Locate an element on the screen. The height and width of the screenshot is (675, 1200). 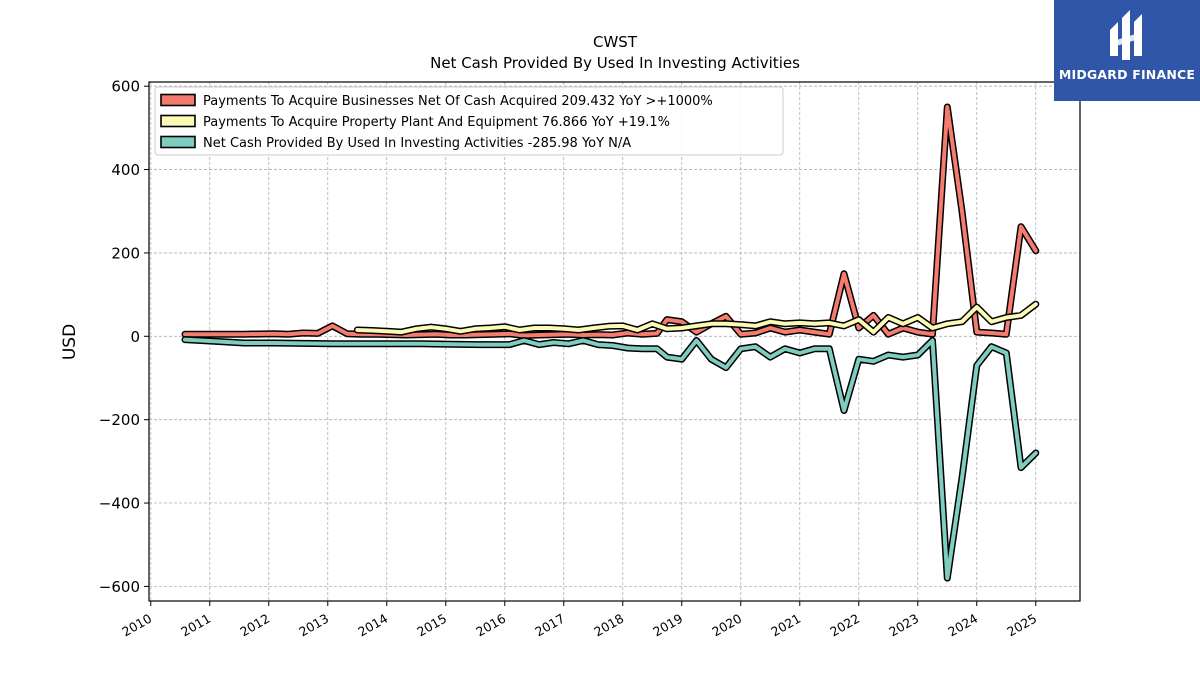
x-tick-label: 2012 is located at coordinates (254, 625).